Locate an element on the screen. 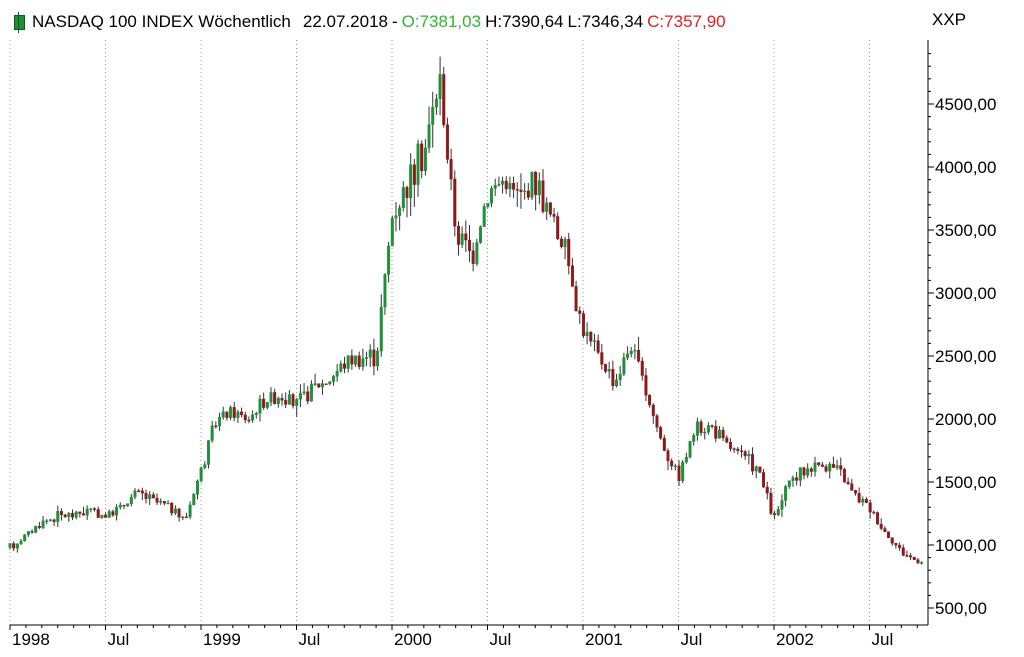 Image resolution: width=1024 pixels, height=657 pixels. y-tick-label: 500,00 is located at coordinates (961, 608).